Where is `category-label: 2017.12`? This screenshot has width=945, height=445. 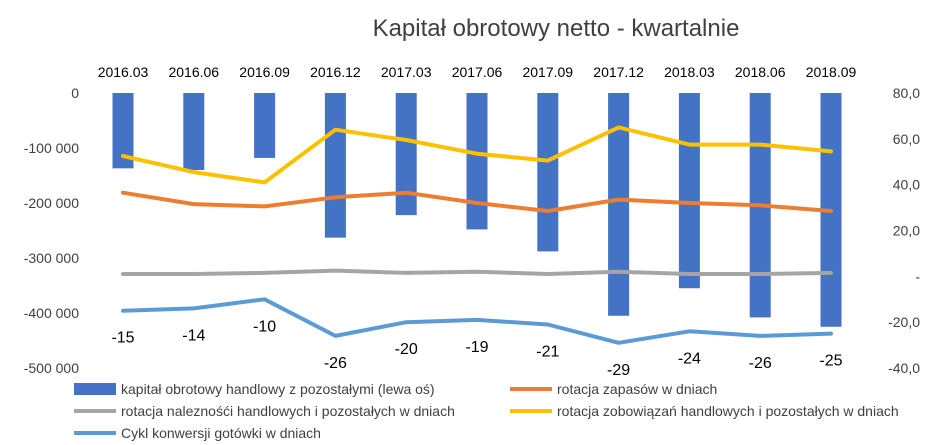 category-label: 2017.12 is located at coordinates (618, 72).